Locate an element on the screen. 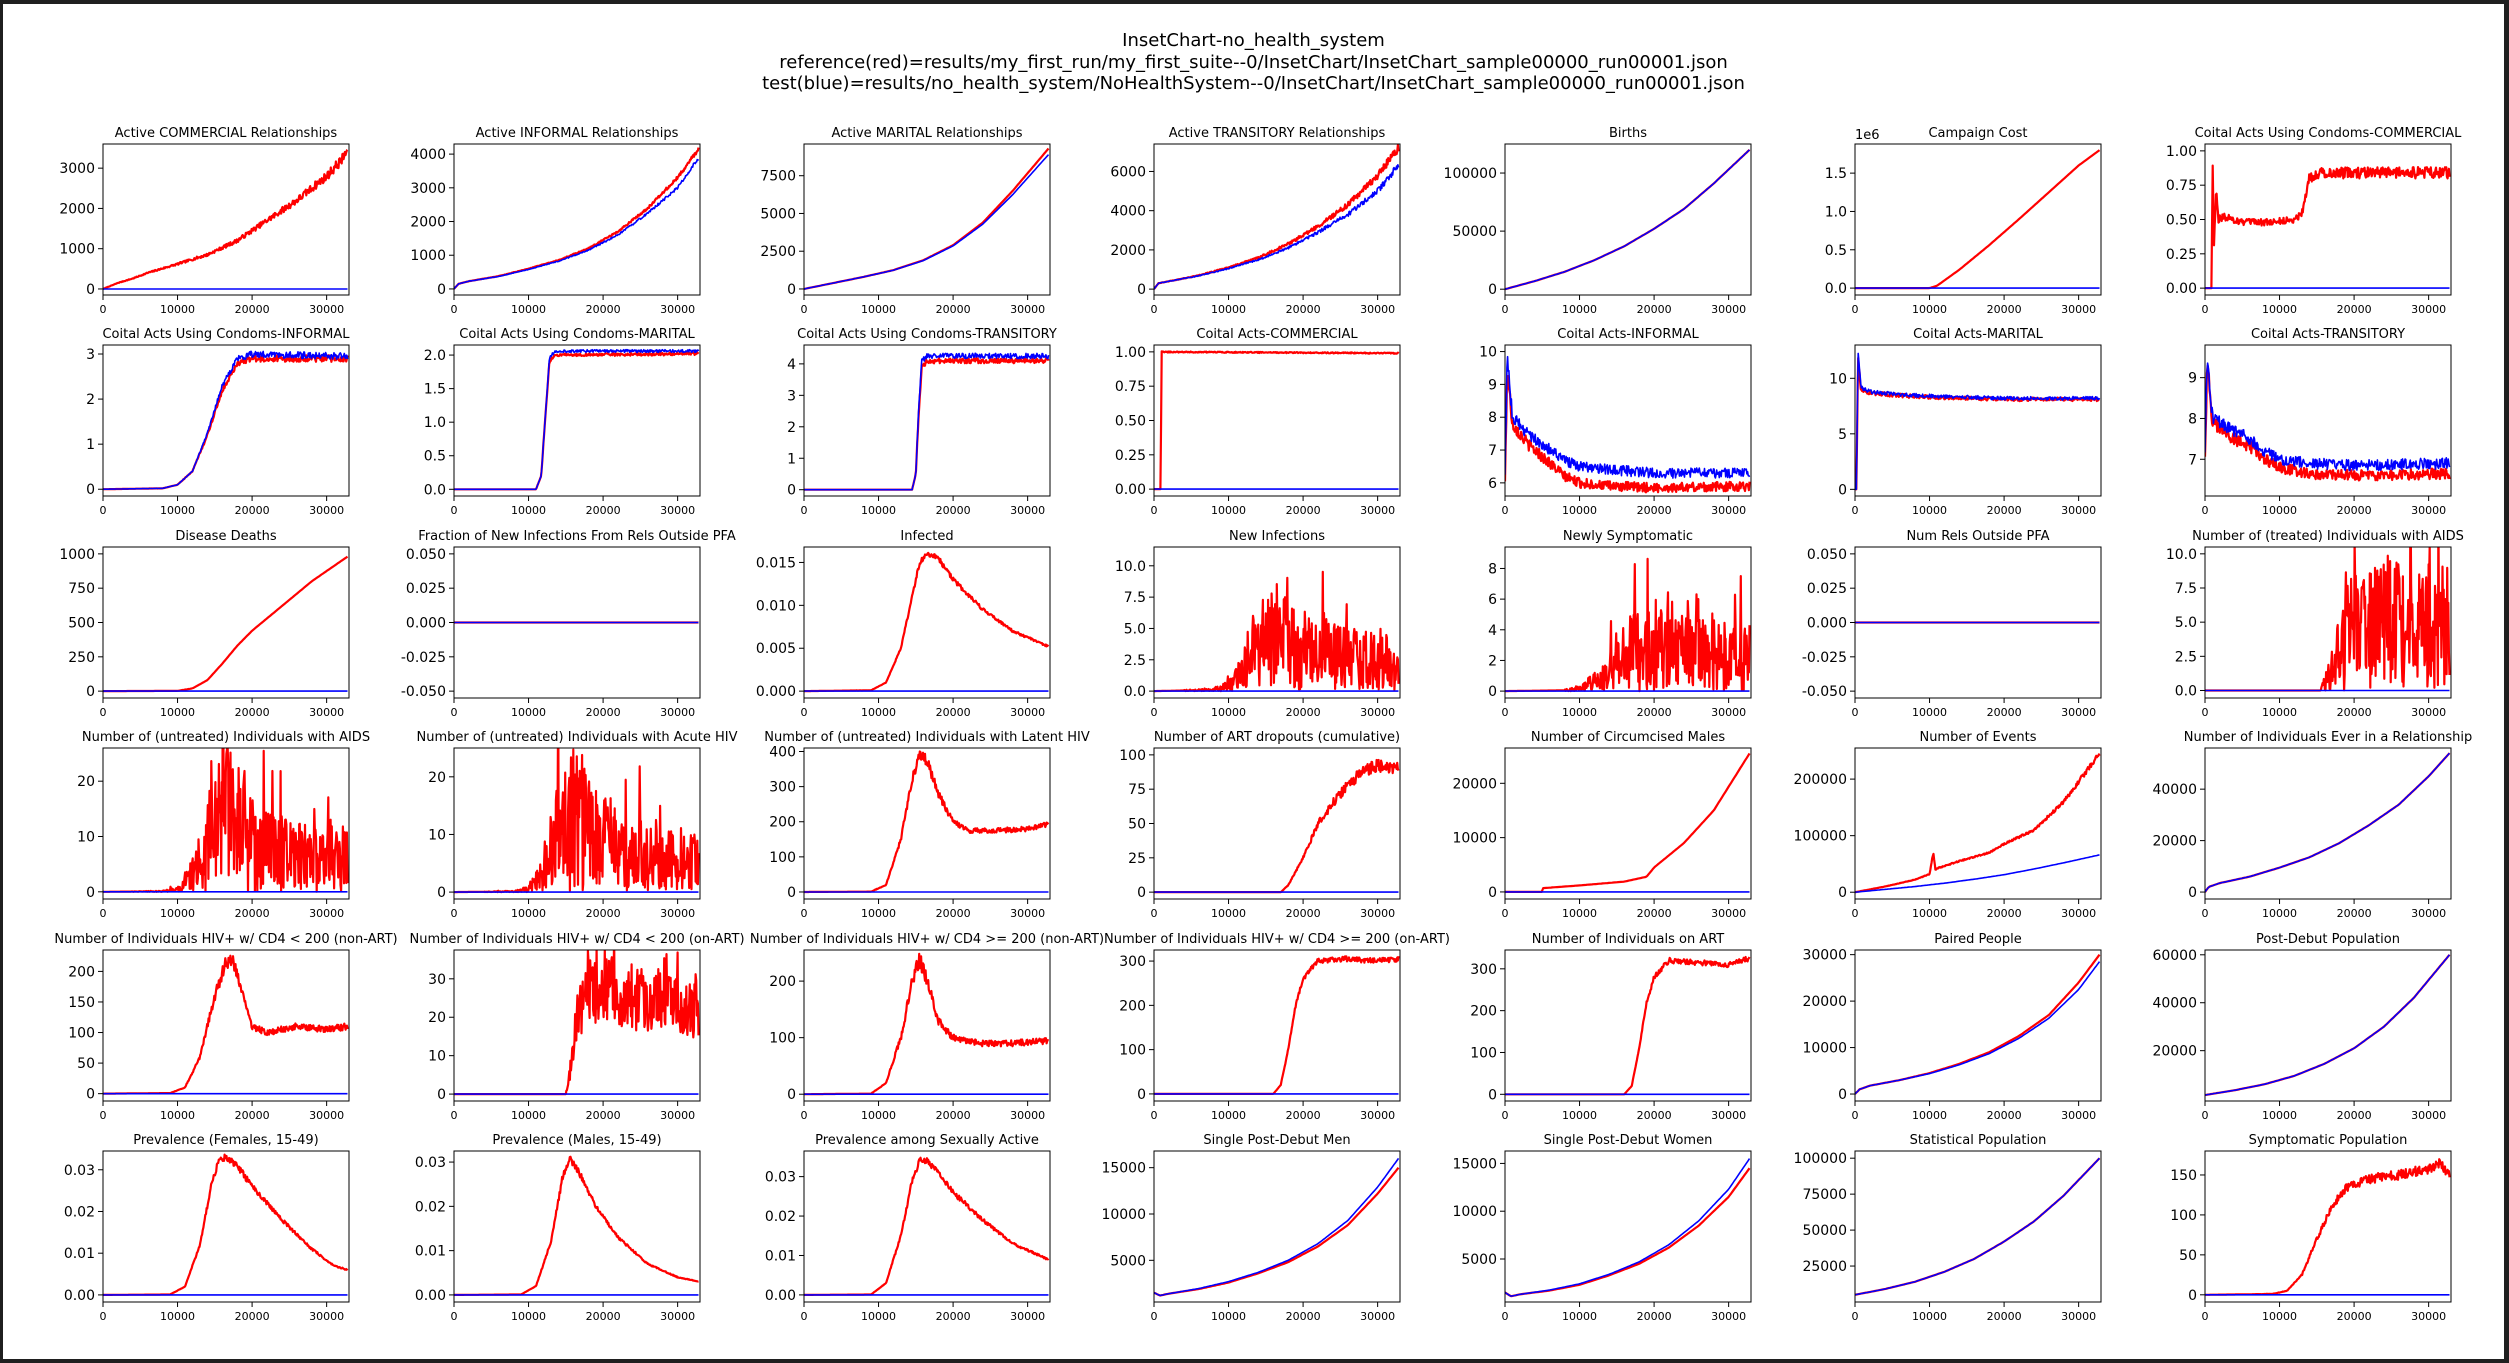 The width and height of the screenshot is (2509, 1363). y-tick-label: 75000 is located at coordinates (1824, 1195).